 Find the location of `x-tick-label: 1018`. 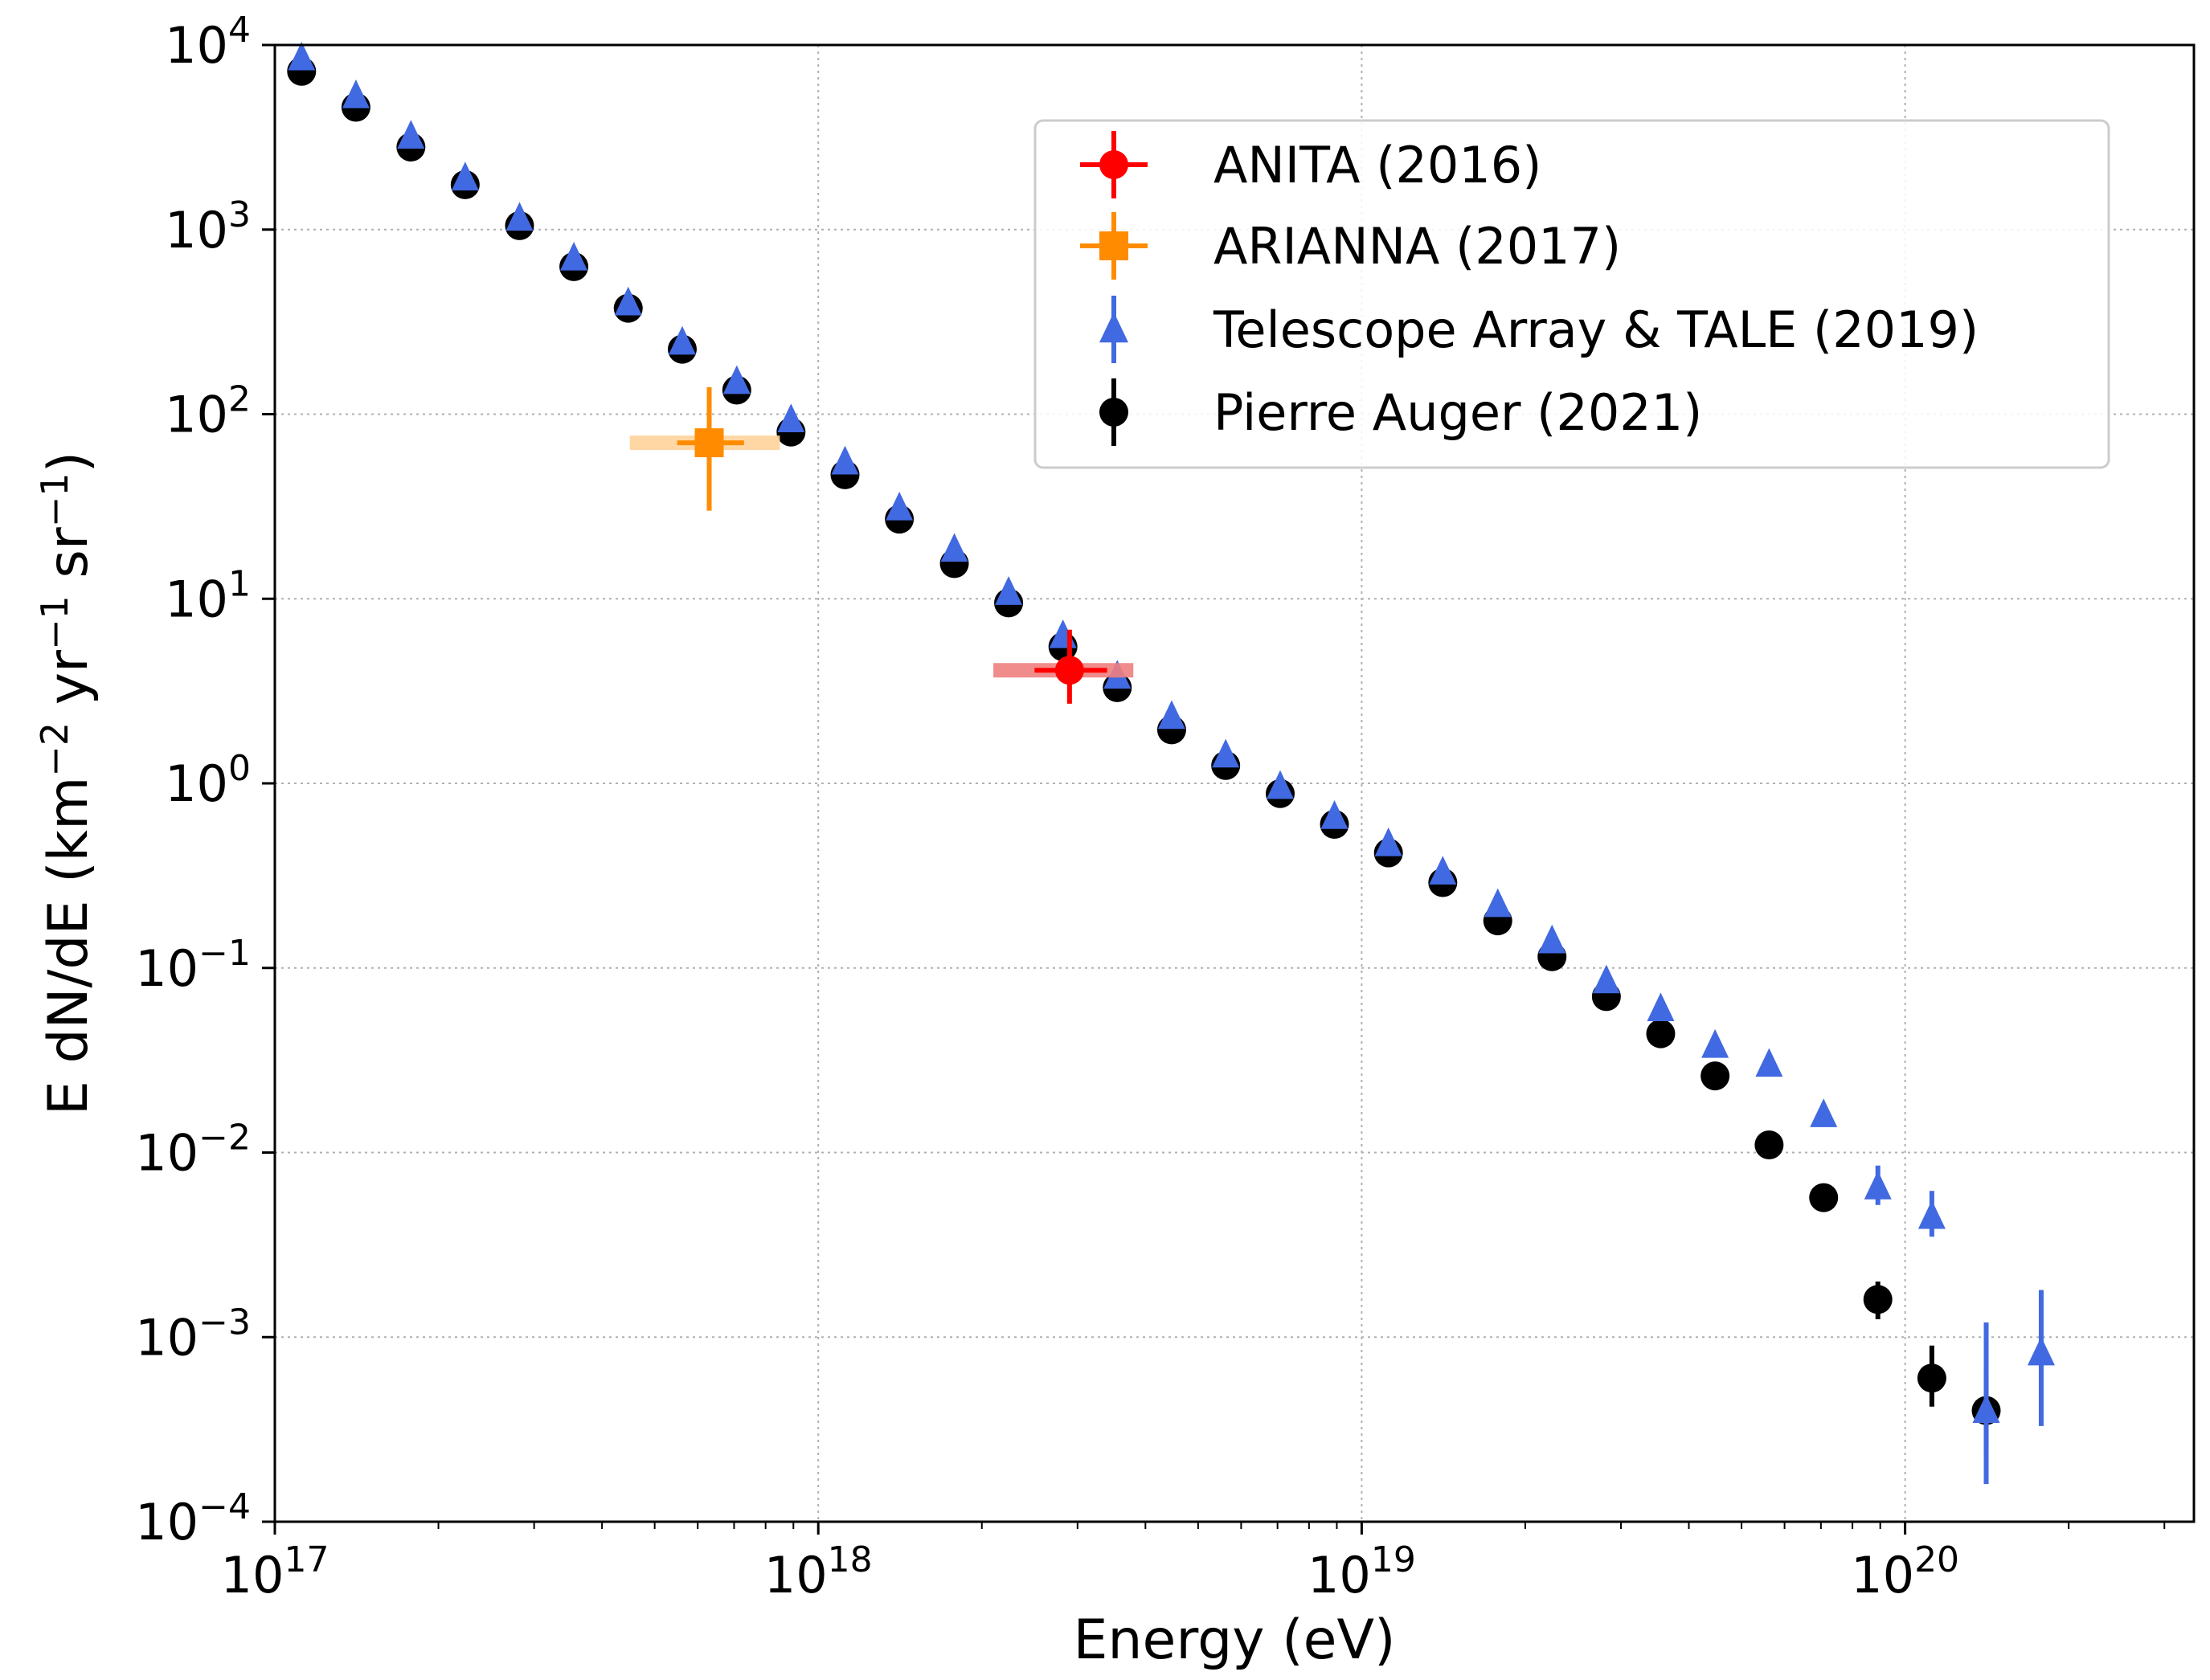

x-tick-label: 1018 is located at coordinates (818, 1571).